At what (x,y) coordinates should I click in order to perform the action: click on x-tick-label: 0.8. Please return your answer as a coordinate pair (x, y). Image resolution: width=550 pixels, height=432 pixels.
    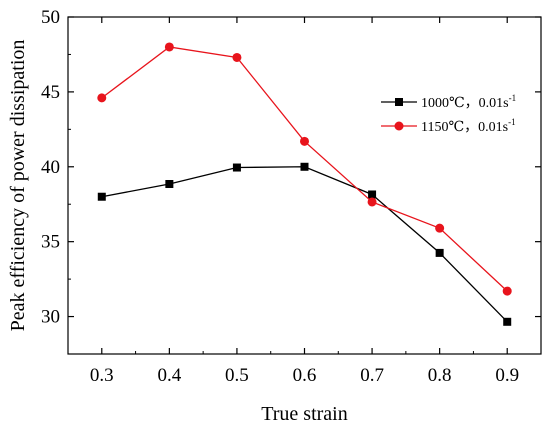
    Looking at the image, I should click on (440, 375).